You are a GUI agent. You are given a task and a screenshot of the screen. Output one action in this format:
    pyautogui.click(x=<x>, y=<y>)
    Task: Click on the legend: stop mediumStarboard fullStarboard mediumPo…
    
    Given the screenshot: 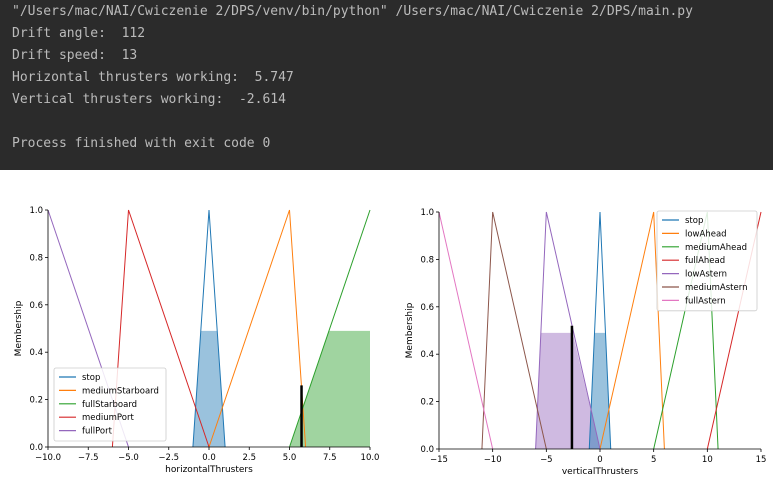 What is the action you would take?
    pyautogui.click(x=110, y=404)
    